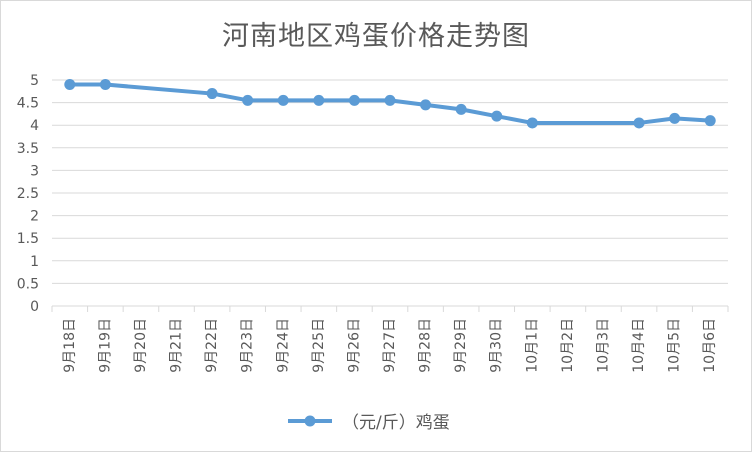 The image size is (752, 452). Describe the element at coordinates (396, 423) in the screenshot. I see `legend-label: （元/斤）鸡蛋` at that location.